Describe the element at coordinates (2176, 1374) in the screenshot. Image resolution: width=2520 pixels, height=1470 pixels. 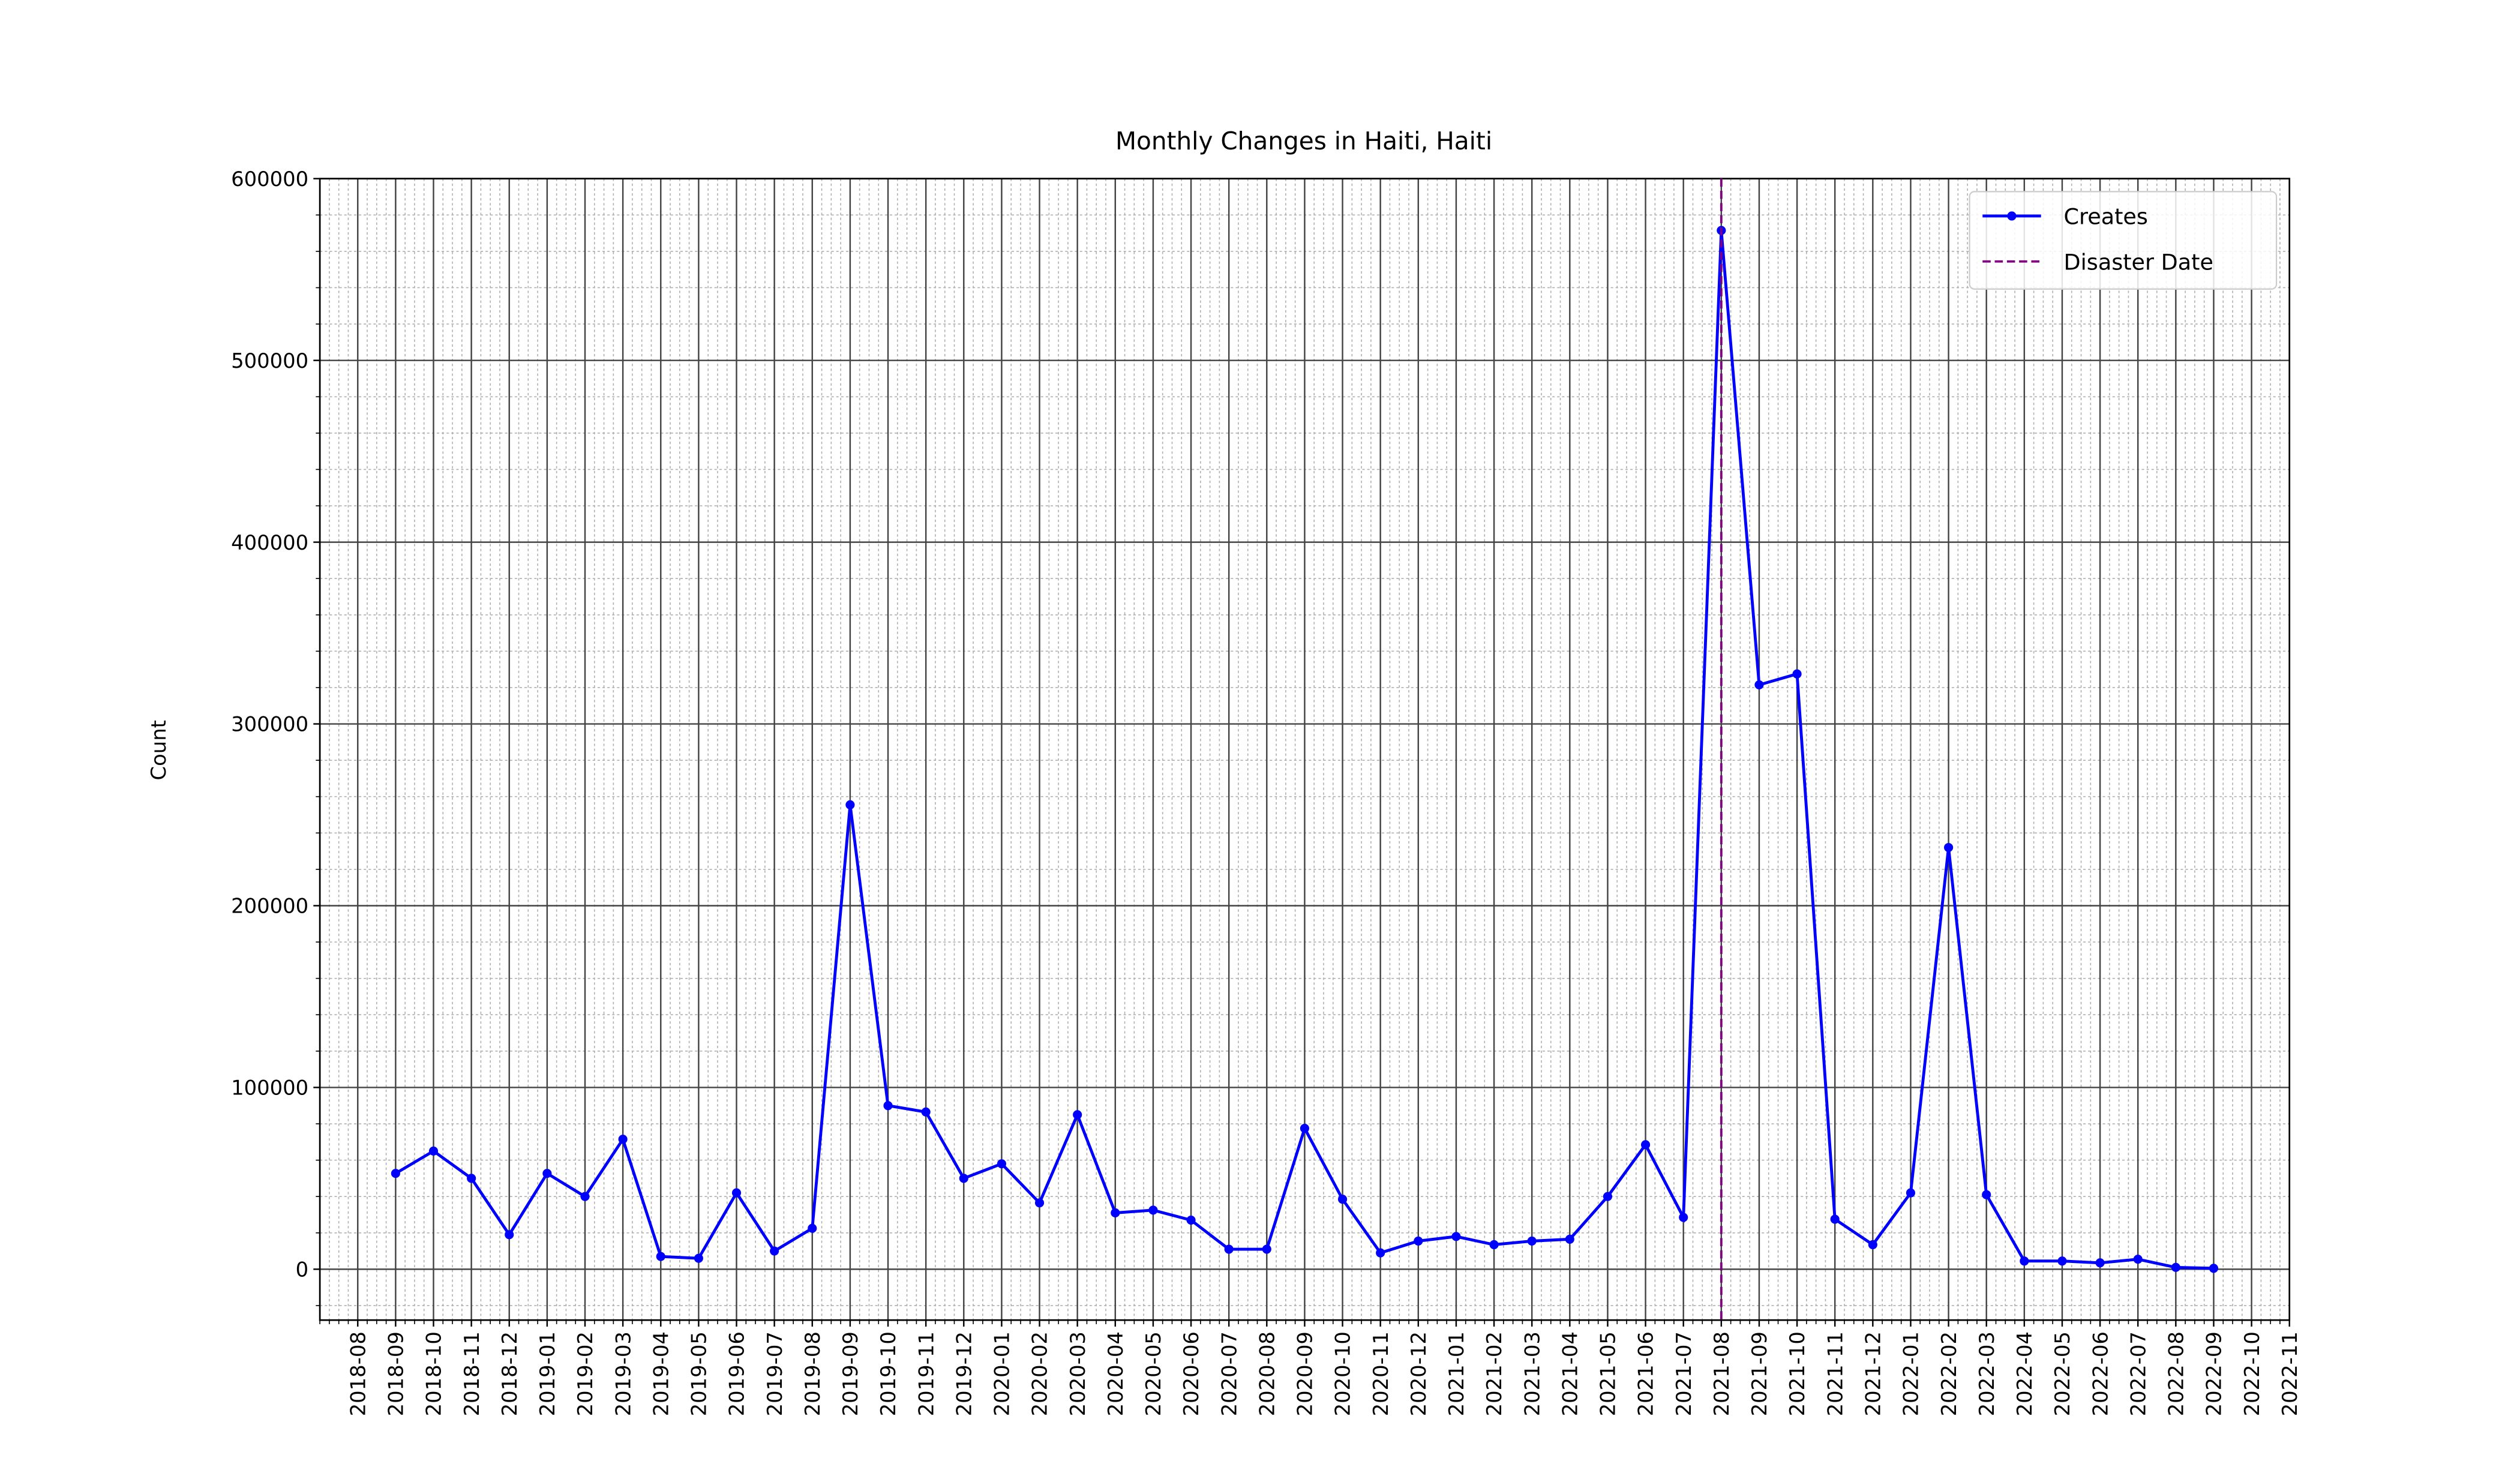
I see `x-tick-label: 2022-08` at that location.